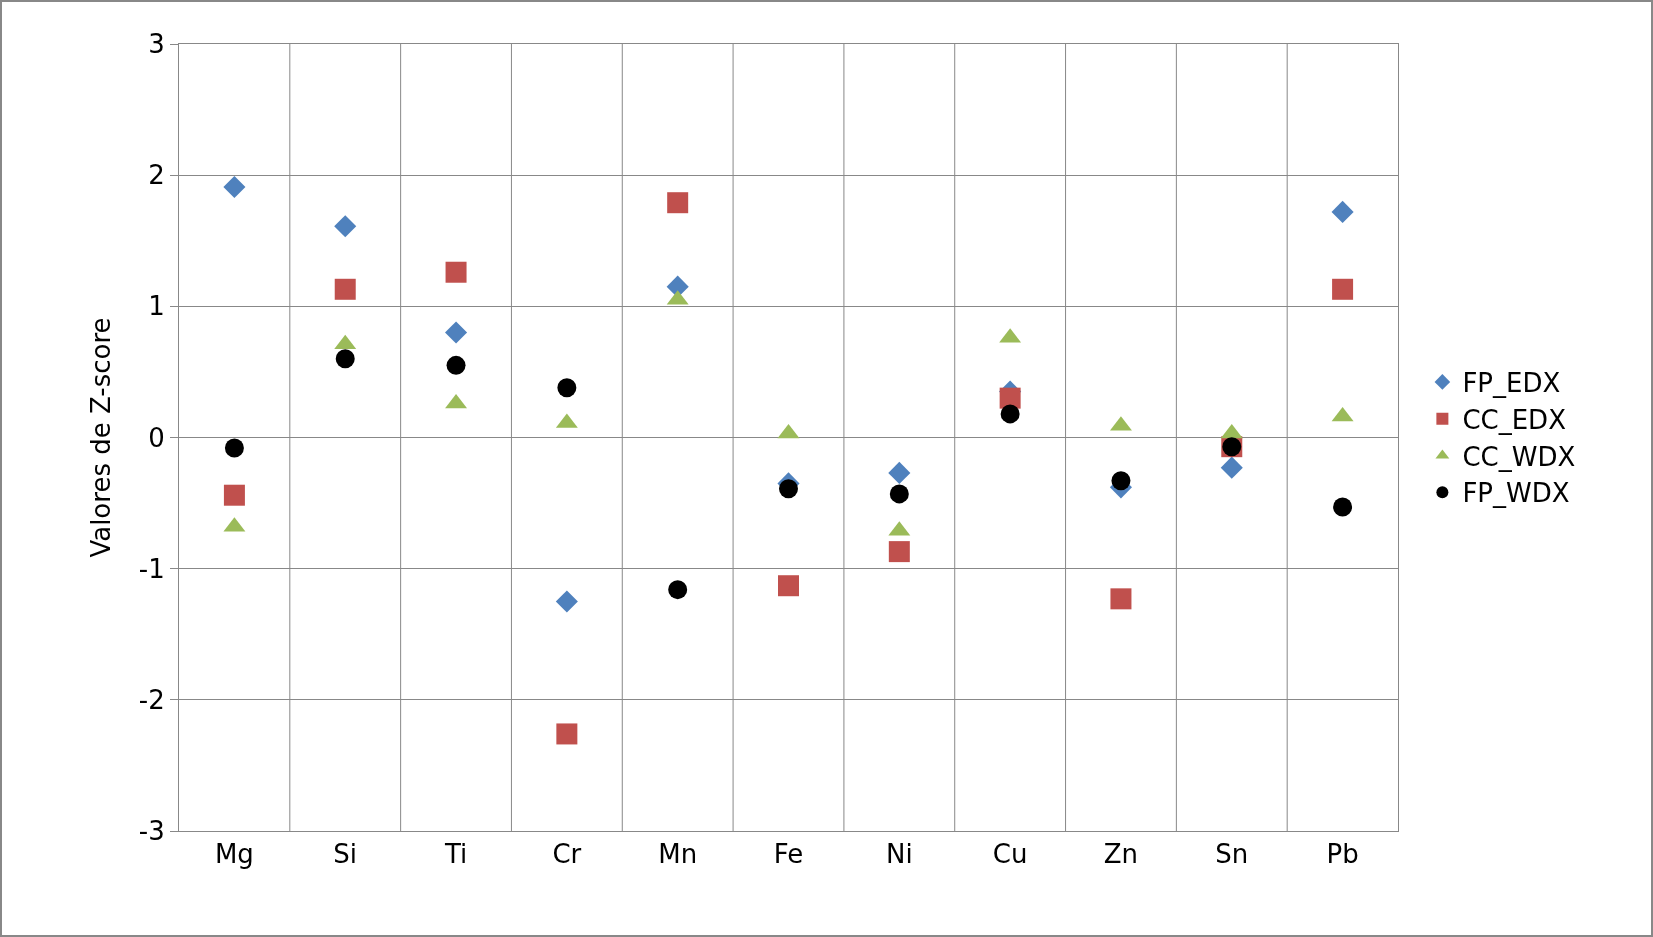  Describe the element at coordinates (1519, 456) in the screenshot. I see `legend-label: CC_WDX` at that location.